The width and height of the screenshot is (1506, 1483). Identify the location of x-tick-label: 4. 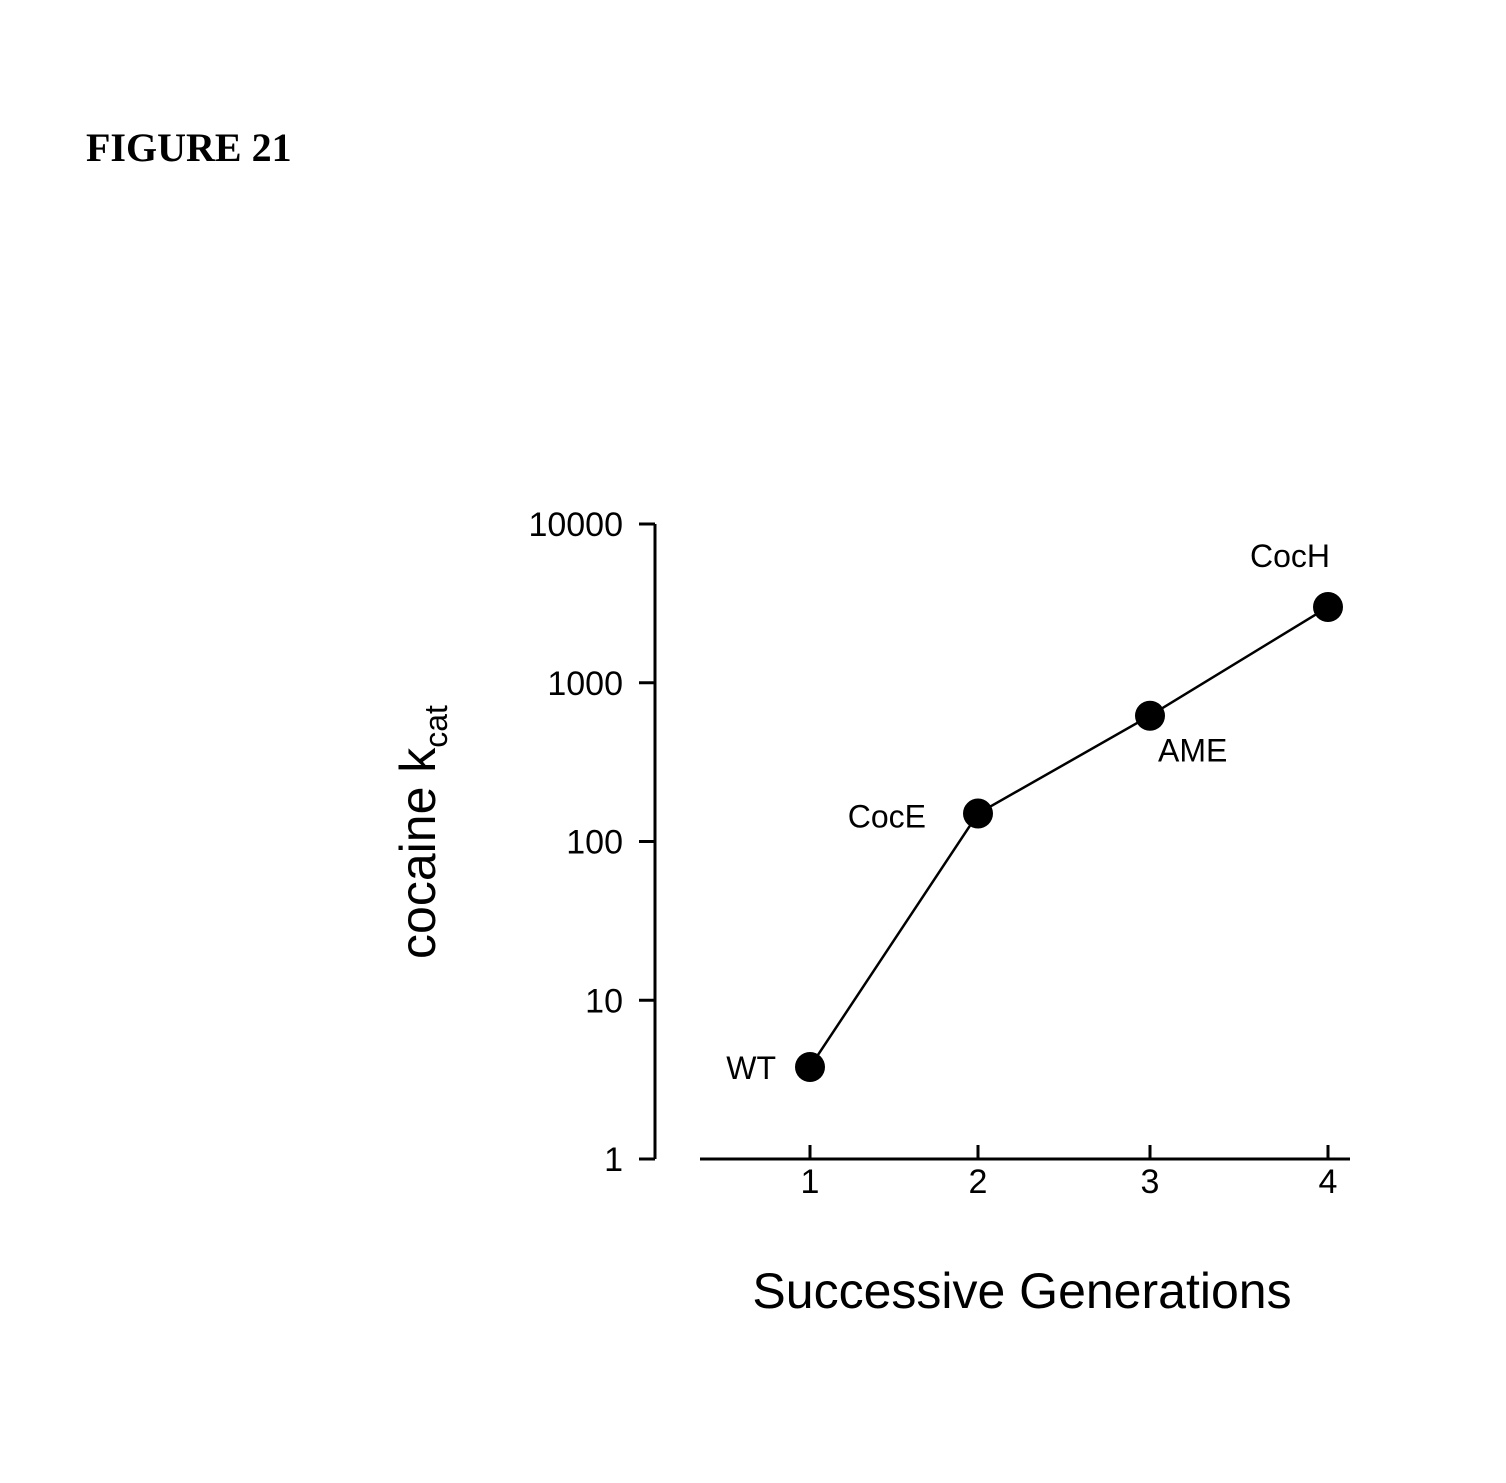
(1328, 1182).